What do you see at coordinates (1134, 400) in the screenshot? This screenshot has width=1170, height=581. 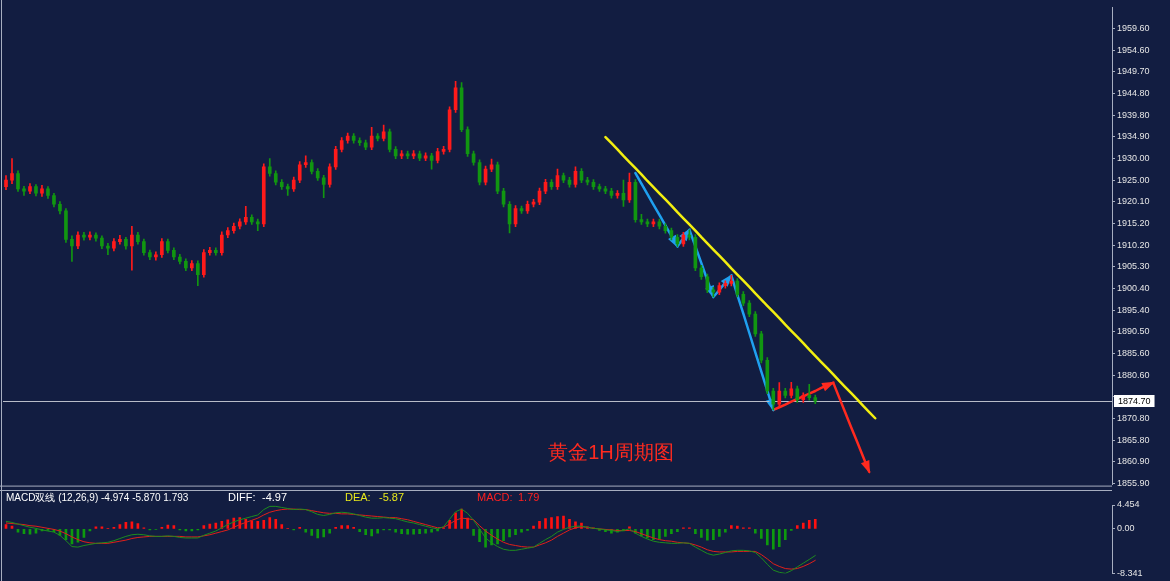 I see `ref-line-label: 1874.70` at bounding box center [1134, 400].